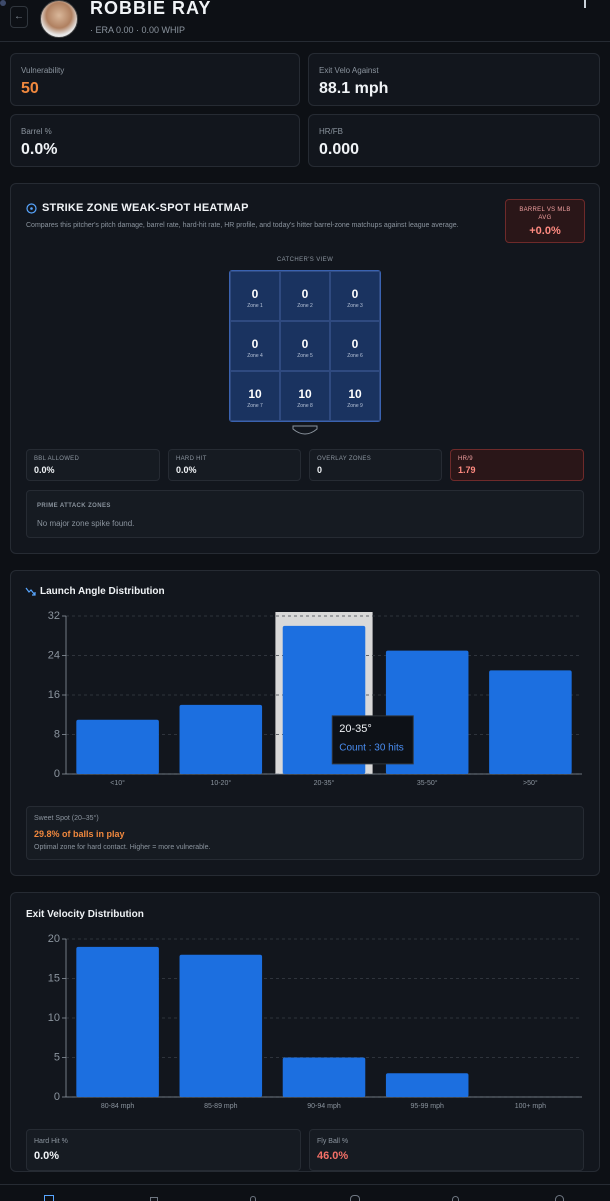  Describe the element at coordinates (36, 131) in the screenshot. I see `stat-label: Barrel %` at that location.